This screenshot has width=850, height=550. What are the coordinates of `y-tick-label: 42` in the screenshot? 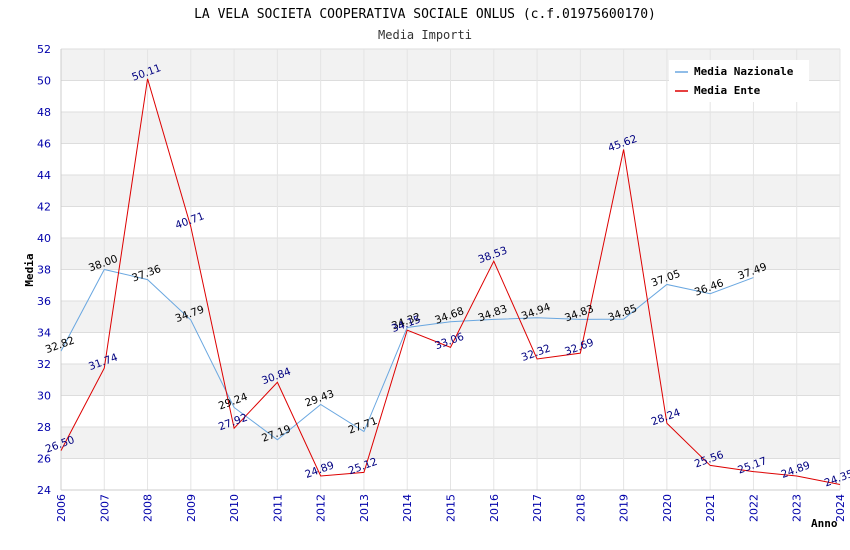 It's located at (44, 207).